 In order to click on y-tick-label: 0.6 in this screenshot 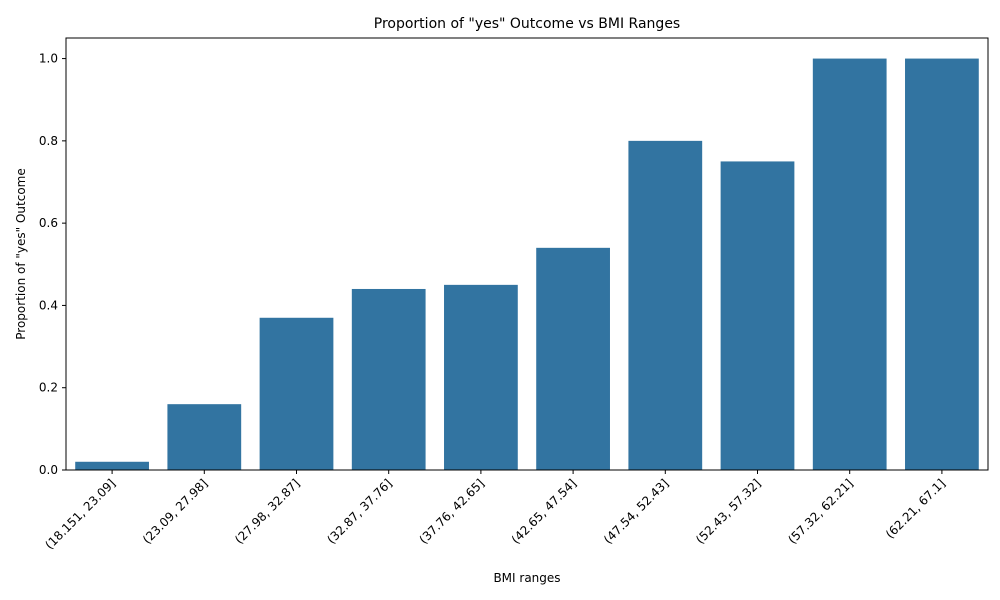, I will do `click(48, 223)`.